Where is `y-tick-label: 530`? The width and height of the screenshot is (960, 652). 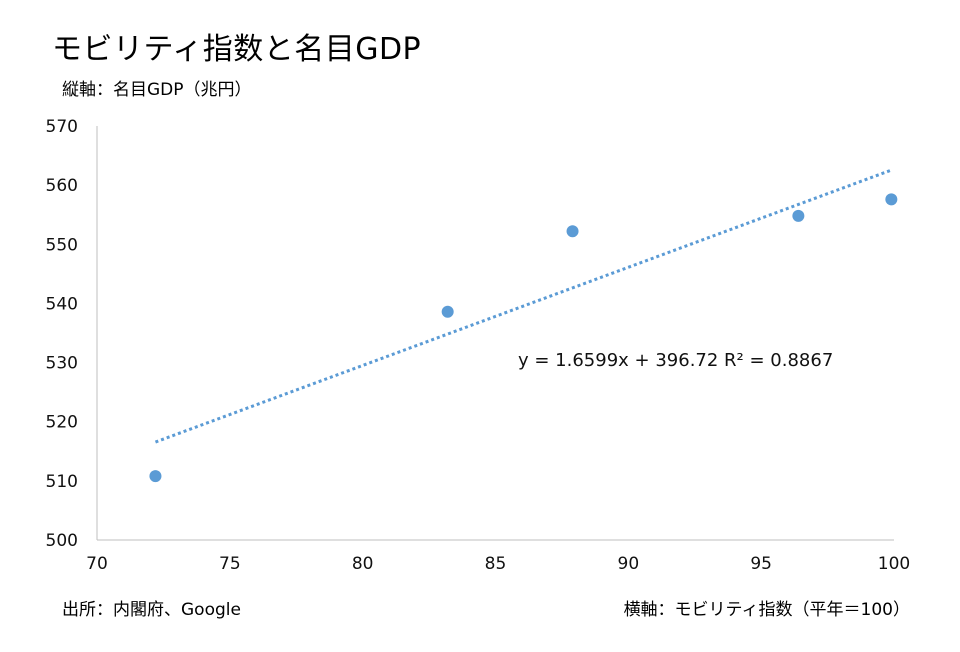
y-tick-label: 530 is located at coordinates (62, 364).